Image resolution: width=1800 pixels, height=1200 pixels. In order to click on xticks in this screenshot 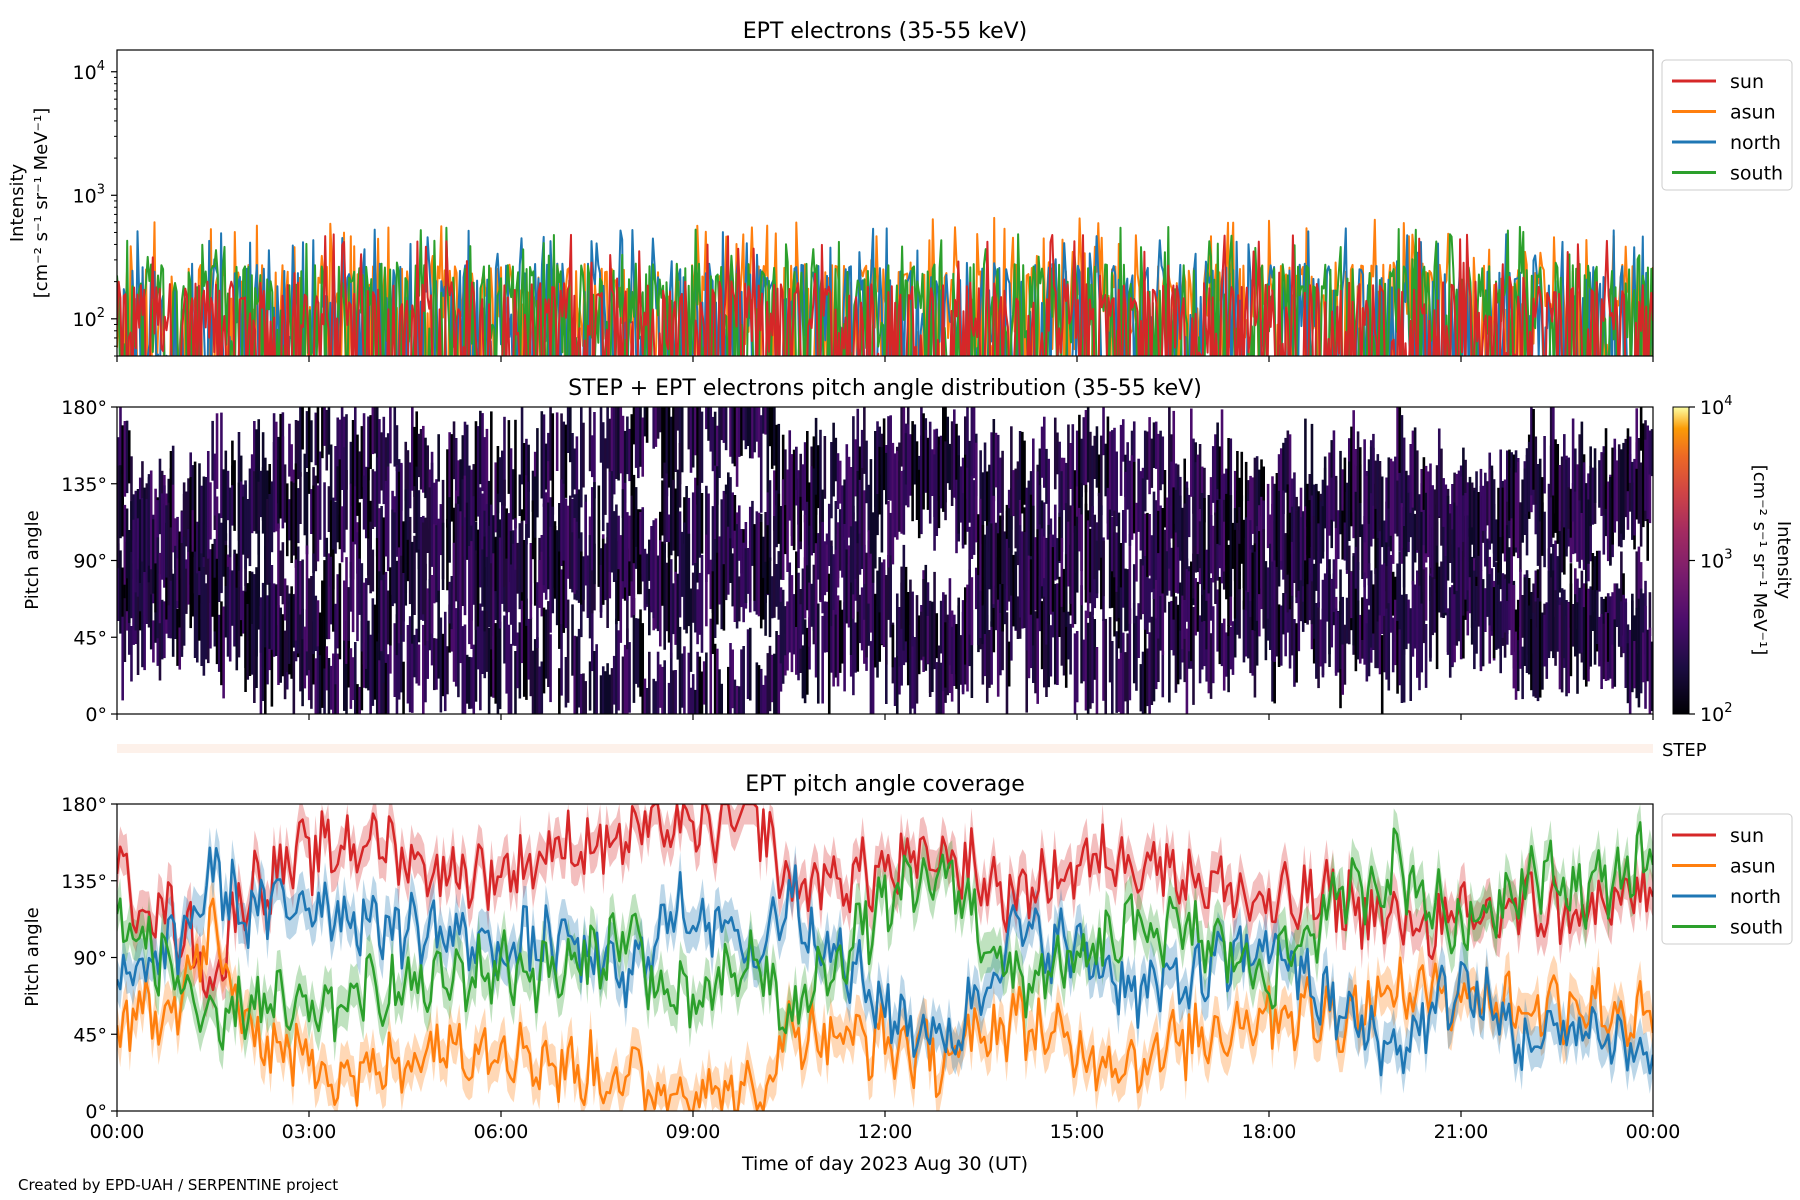, I will do `click(885, 717)`.